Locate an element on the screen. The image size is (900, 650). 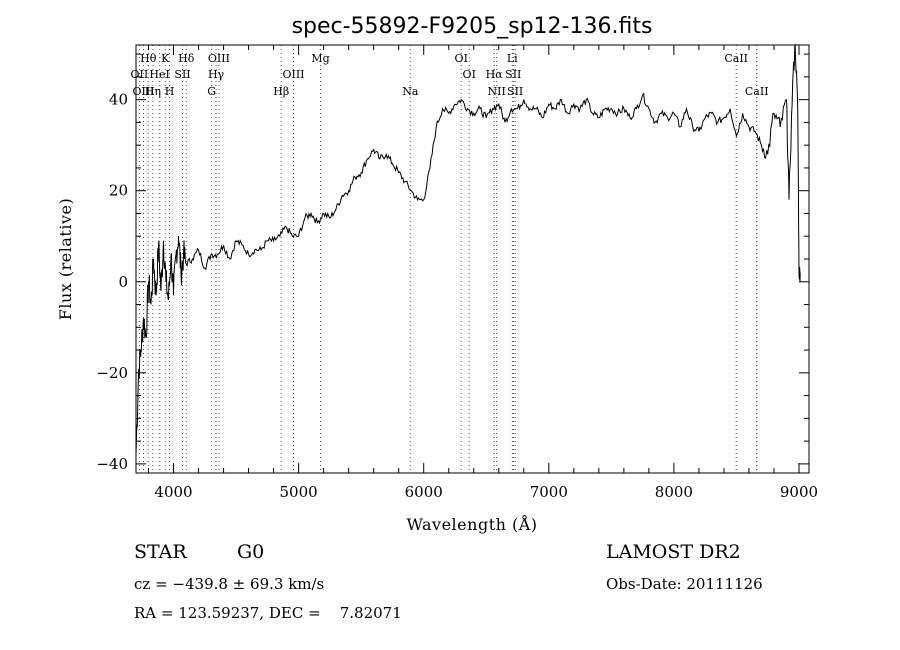
line-label: Hθ is located at coordinates (148, 58).